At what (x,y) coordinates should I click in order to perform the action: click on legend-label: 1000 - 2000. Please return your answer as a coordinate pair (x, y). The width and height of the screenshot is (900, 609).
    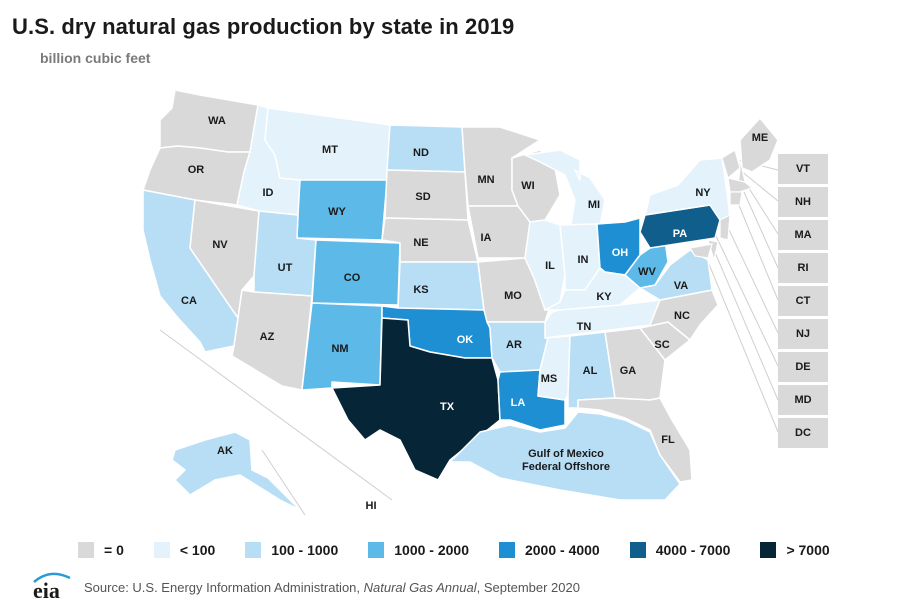
    Looking at the image, I should click on (431, 550).